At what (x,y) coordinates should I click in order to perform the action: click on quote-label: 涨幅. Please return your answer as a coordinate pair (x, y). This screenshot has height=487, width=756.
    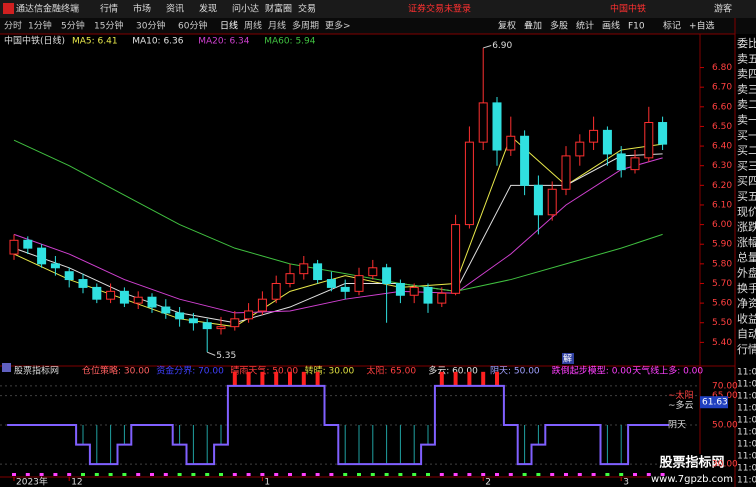
    Looking at the image, I should click on (746, 242).